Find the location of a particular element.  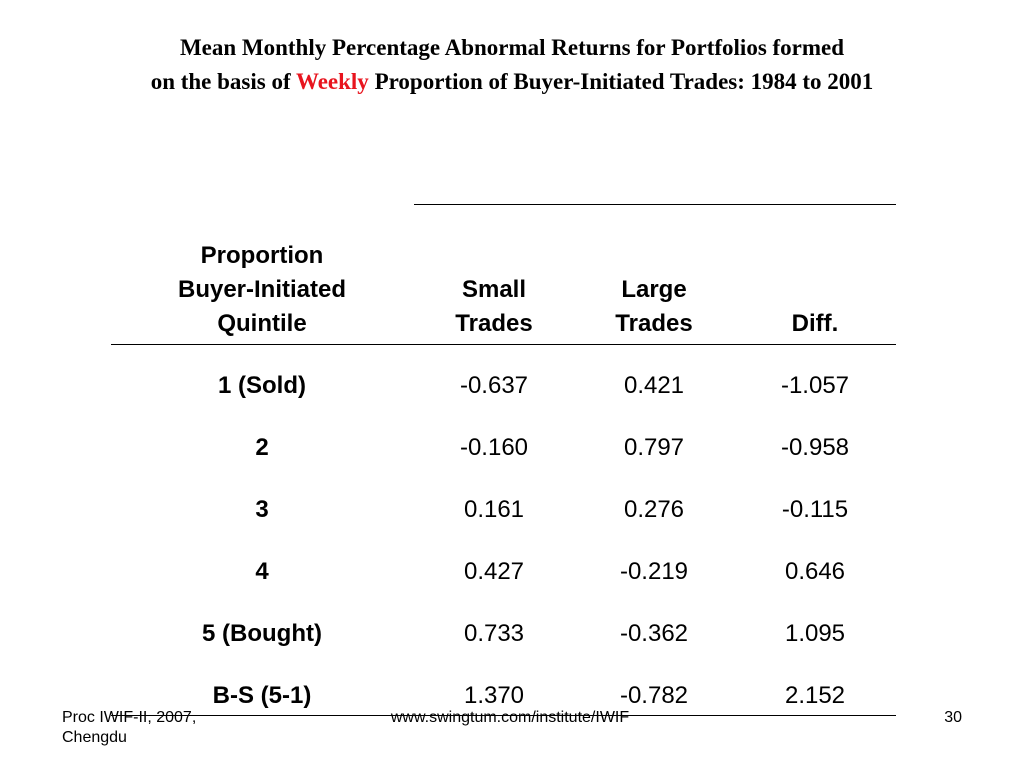

row-label: 5 (Bought) is located at coordinates (262, 633).